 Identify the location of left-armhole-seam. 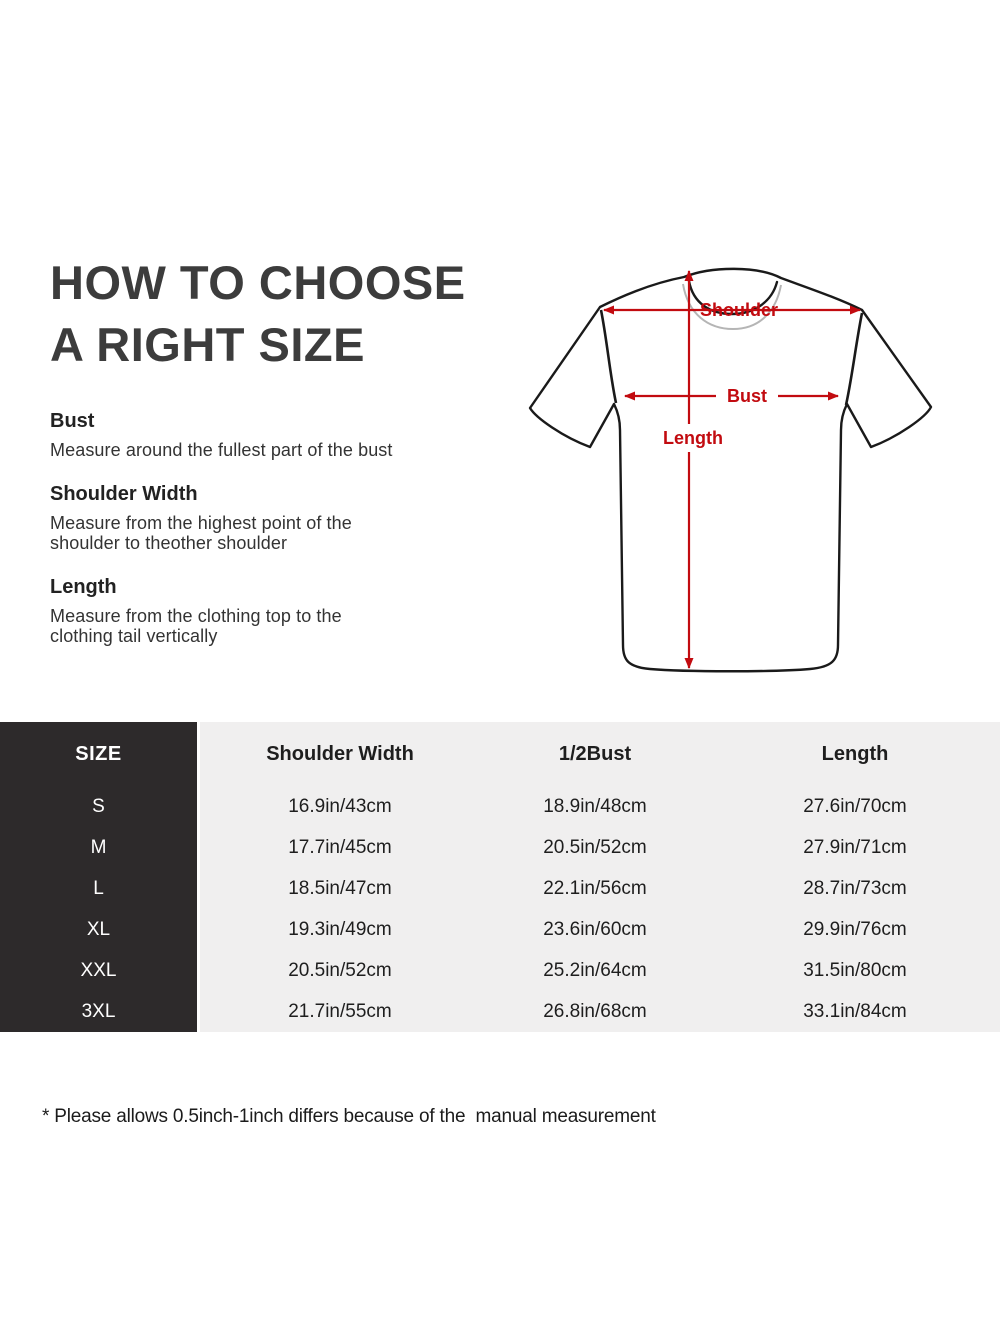
(608, 356).